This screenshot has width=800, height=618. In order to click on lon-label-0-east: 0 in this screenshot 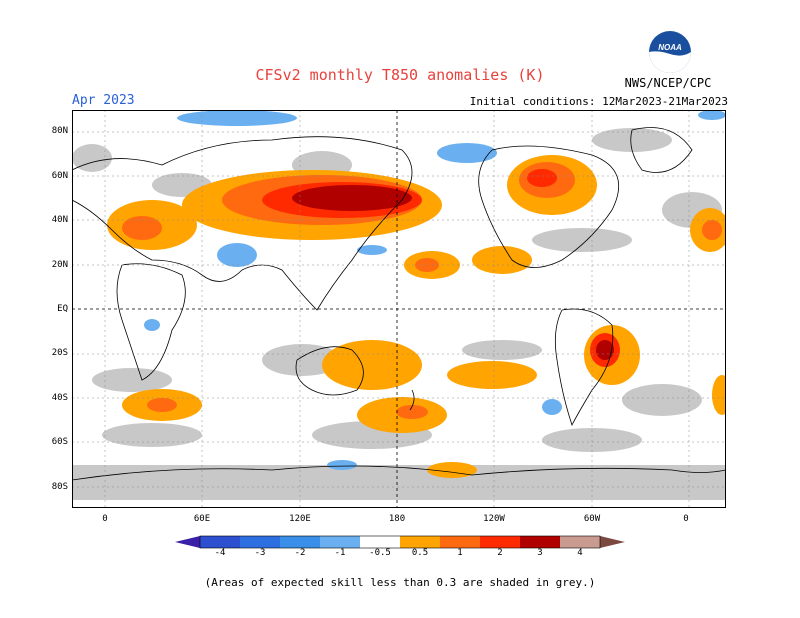, I will do `click(686, 519)`.